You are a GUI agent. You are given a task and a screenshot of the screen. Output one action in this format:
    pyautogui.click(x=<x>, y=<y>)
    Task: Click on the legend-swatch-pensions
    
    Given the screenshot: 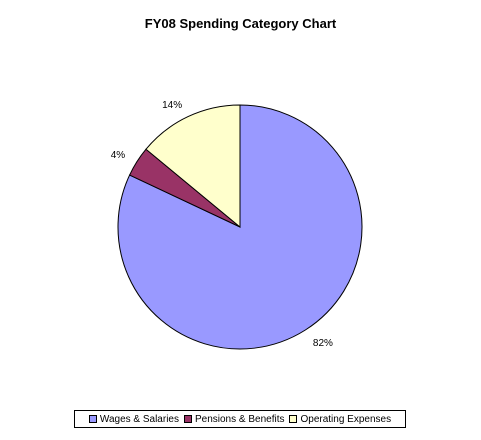 What is the action you would take?
    pyautogui.click(x=187, y=419)
    